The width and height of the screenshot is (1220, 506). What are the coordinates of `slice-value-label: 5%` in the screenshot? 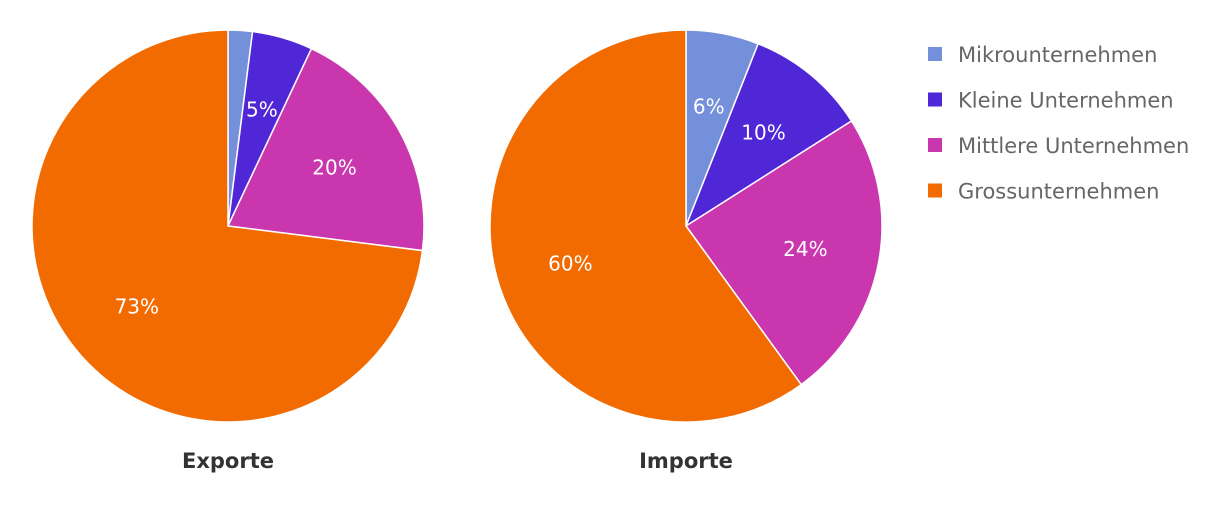 It's located at (262, 109).